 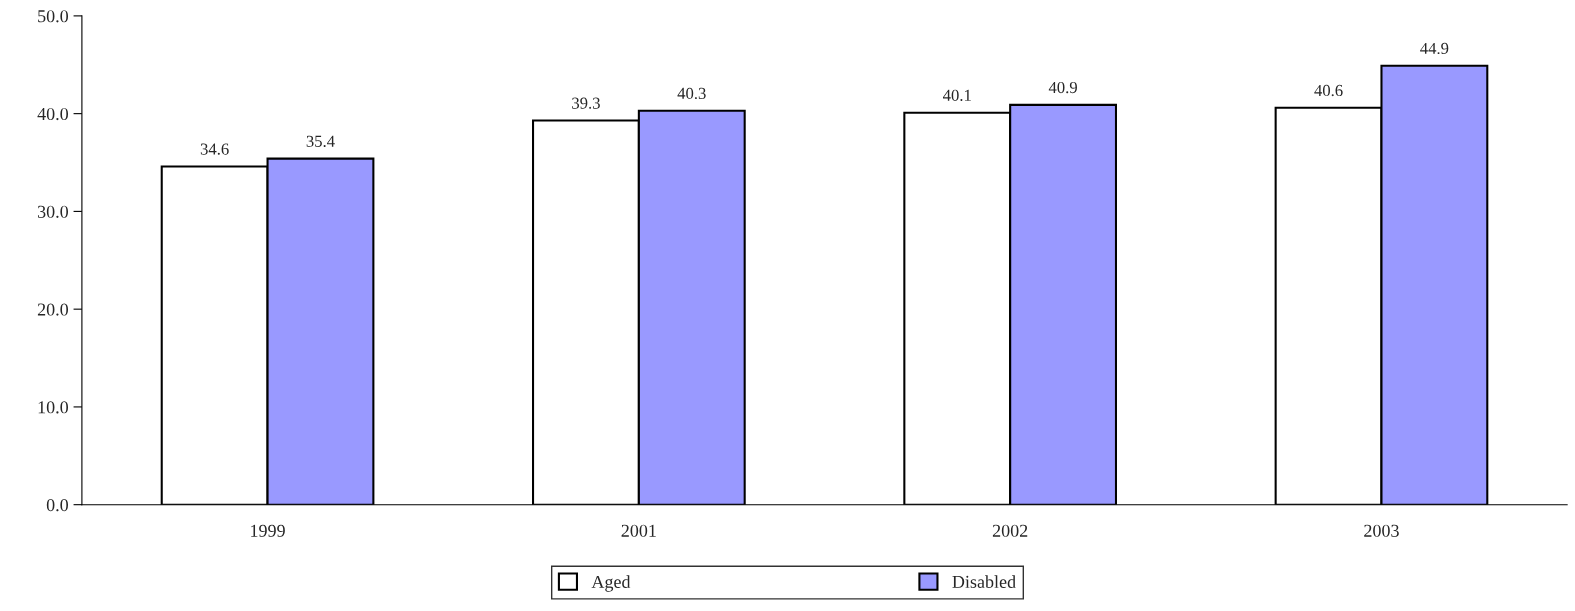 I want to click on y-tick-label: 30.0, so click(x=53, y=211).